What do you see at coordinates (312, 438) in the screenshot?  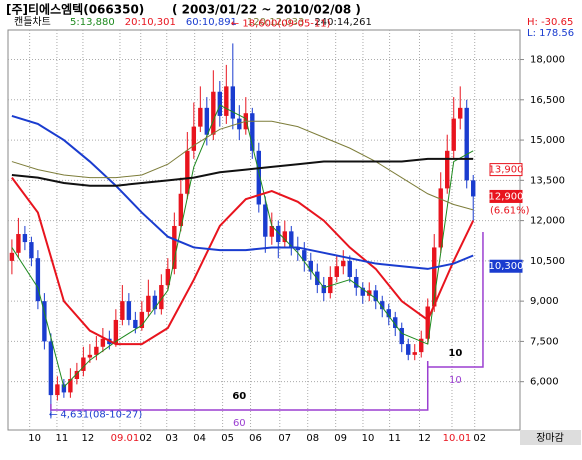 I see `x-tick-label: 08` at bounding box center [312, 438].